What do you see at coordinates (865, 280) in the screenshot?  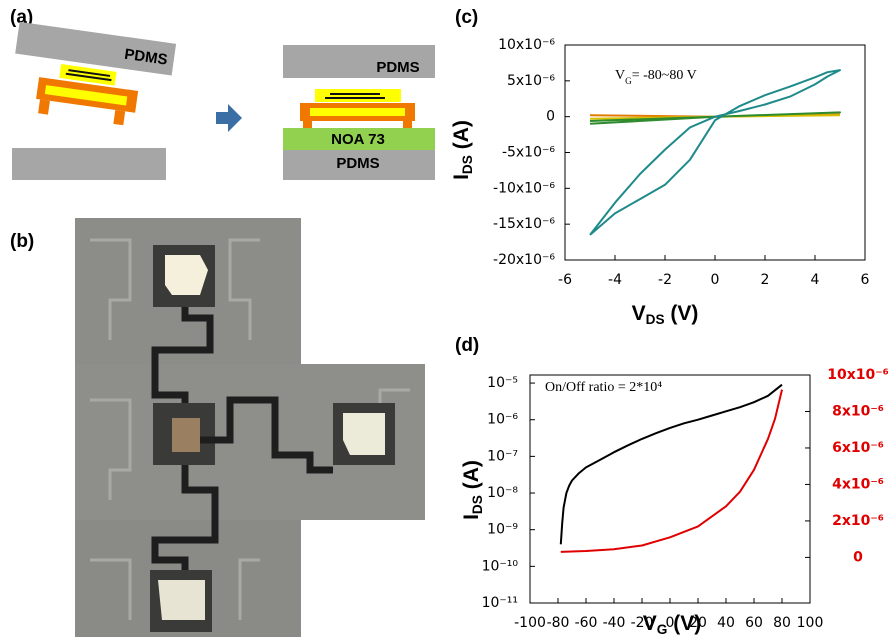 I see `x-tick-label: 6` at bounding box center [865, 280].